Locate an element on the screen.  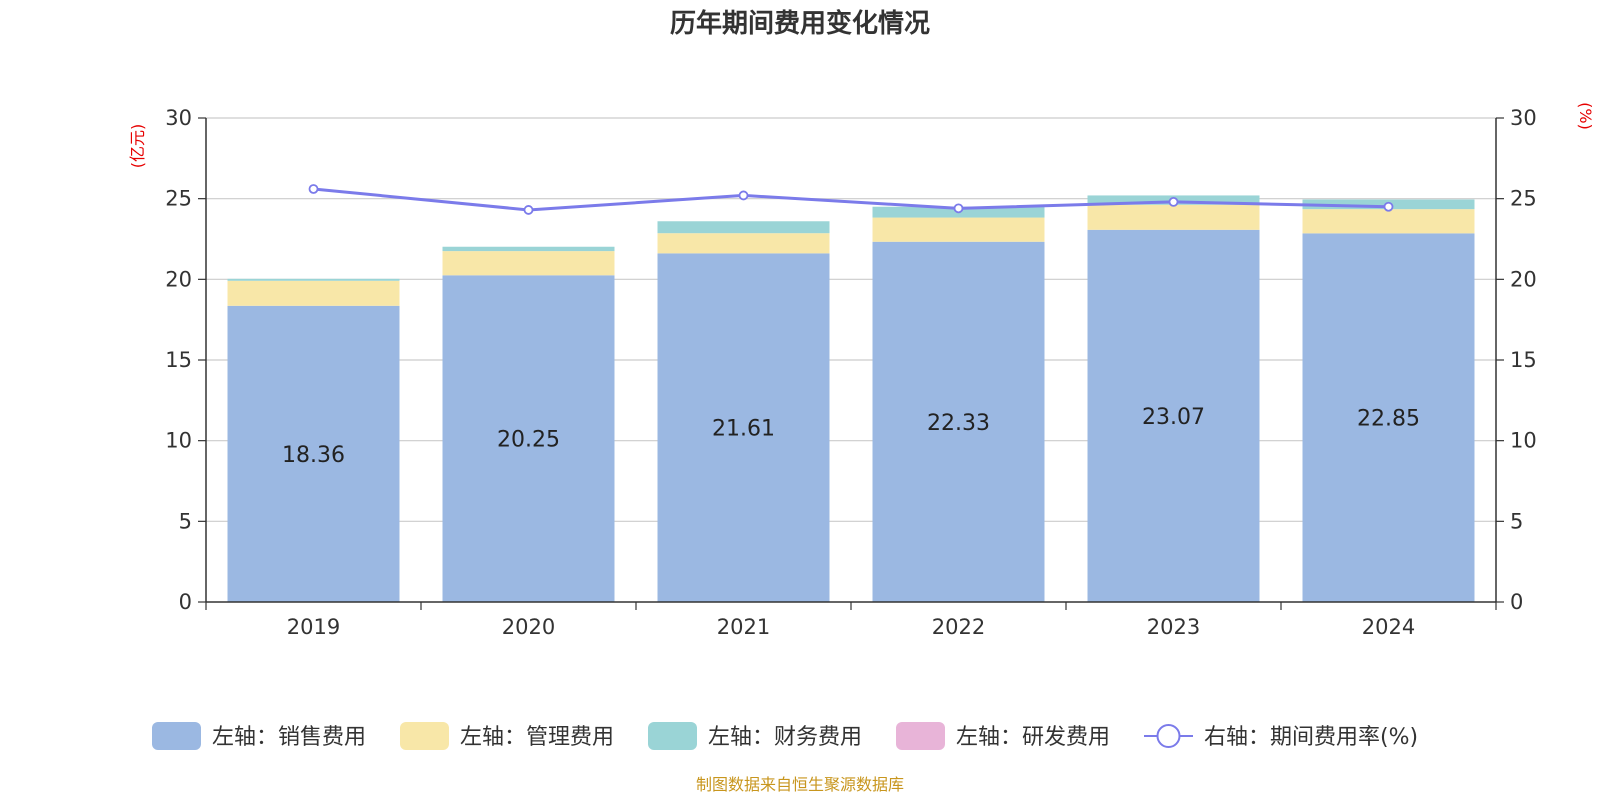
legend-item: 右轴：期间费用率(%) is located at coordinates (1281, 737).